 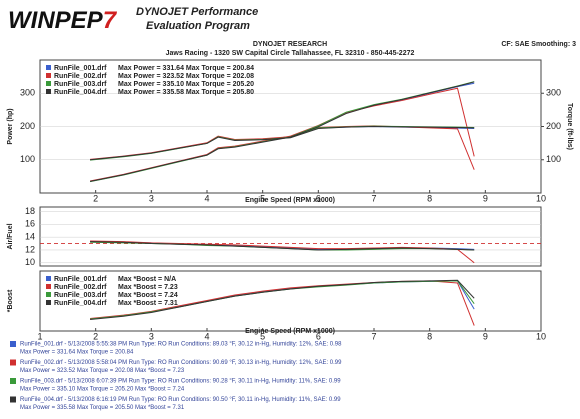 I want to click on y-tick-label: 300, so click(x=27, y=93).